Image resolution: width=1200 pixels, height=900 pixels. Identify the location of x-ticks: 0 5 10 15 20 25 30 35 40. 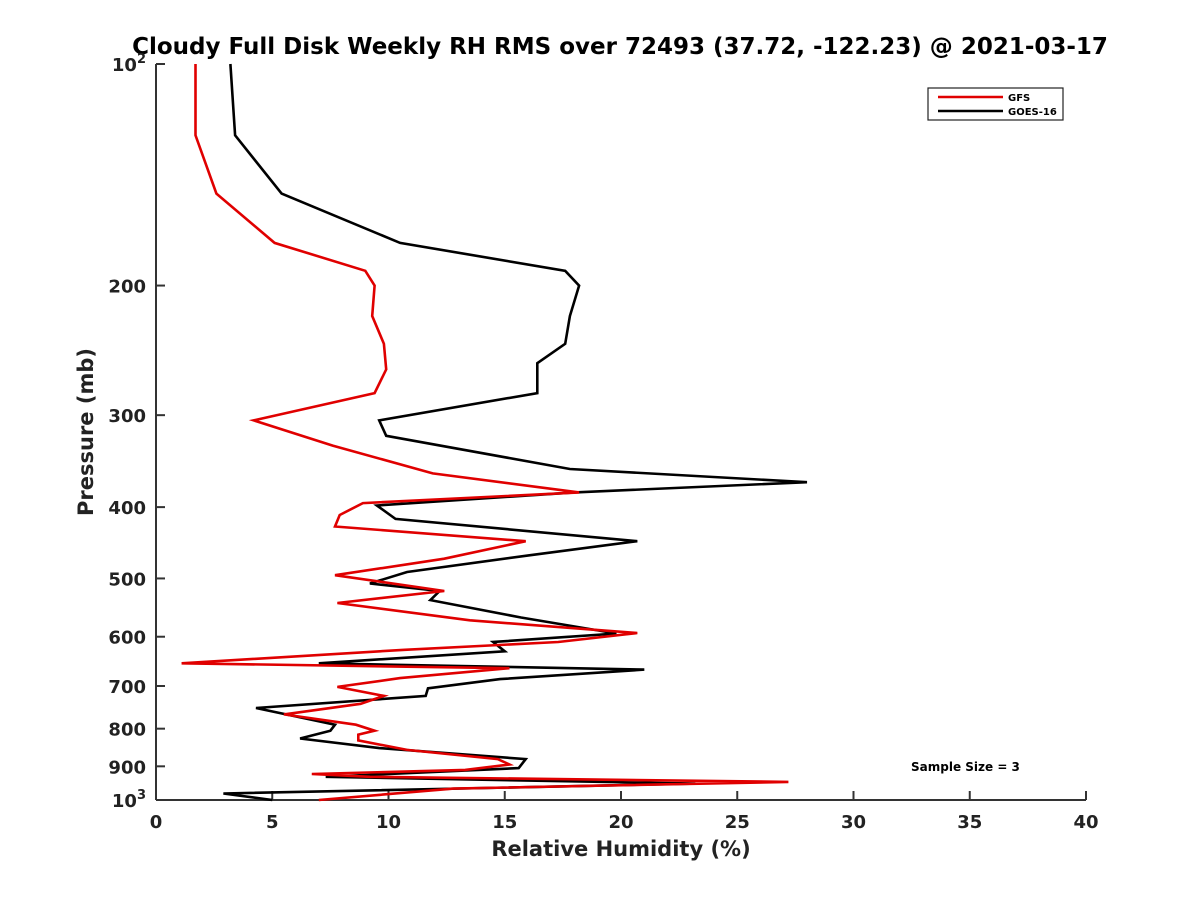
(624, 812).